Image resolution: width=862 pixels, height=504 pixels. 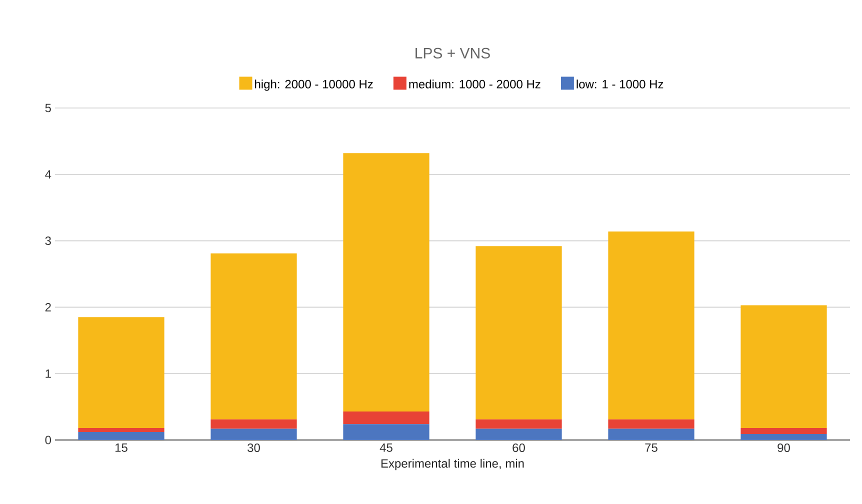 What do you see at coordinates (452, 464) in the screenshot?
I see `x-axis-title: Experimental time line, min` at bounding box center [452, 464].